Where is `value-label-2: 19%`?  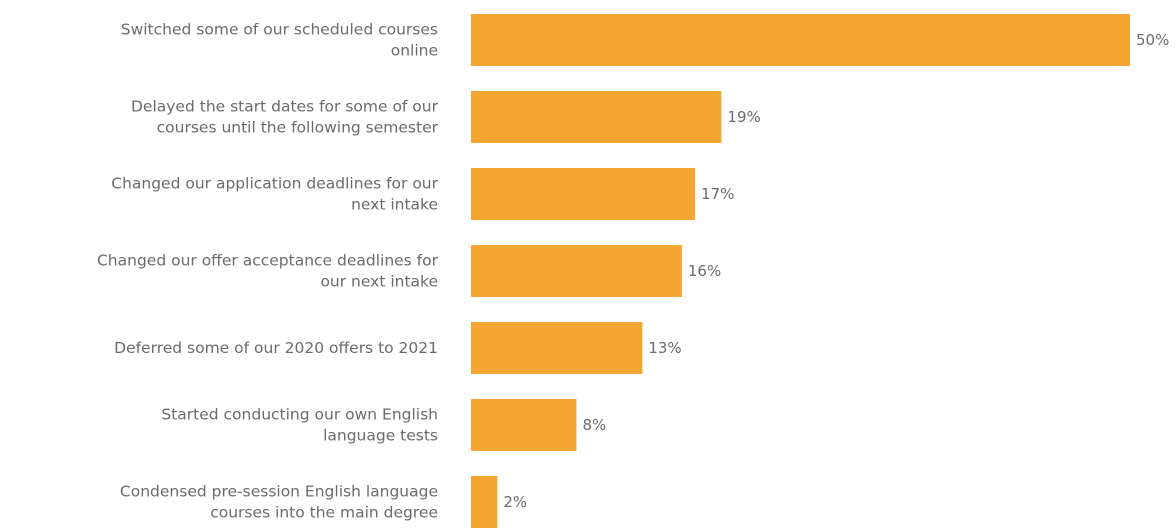
value-label-2: 19% is located at coordinates (743, 117).